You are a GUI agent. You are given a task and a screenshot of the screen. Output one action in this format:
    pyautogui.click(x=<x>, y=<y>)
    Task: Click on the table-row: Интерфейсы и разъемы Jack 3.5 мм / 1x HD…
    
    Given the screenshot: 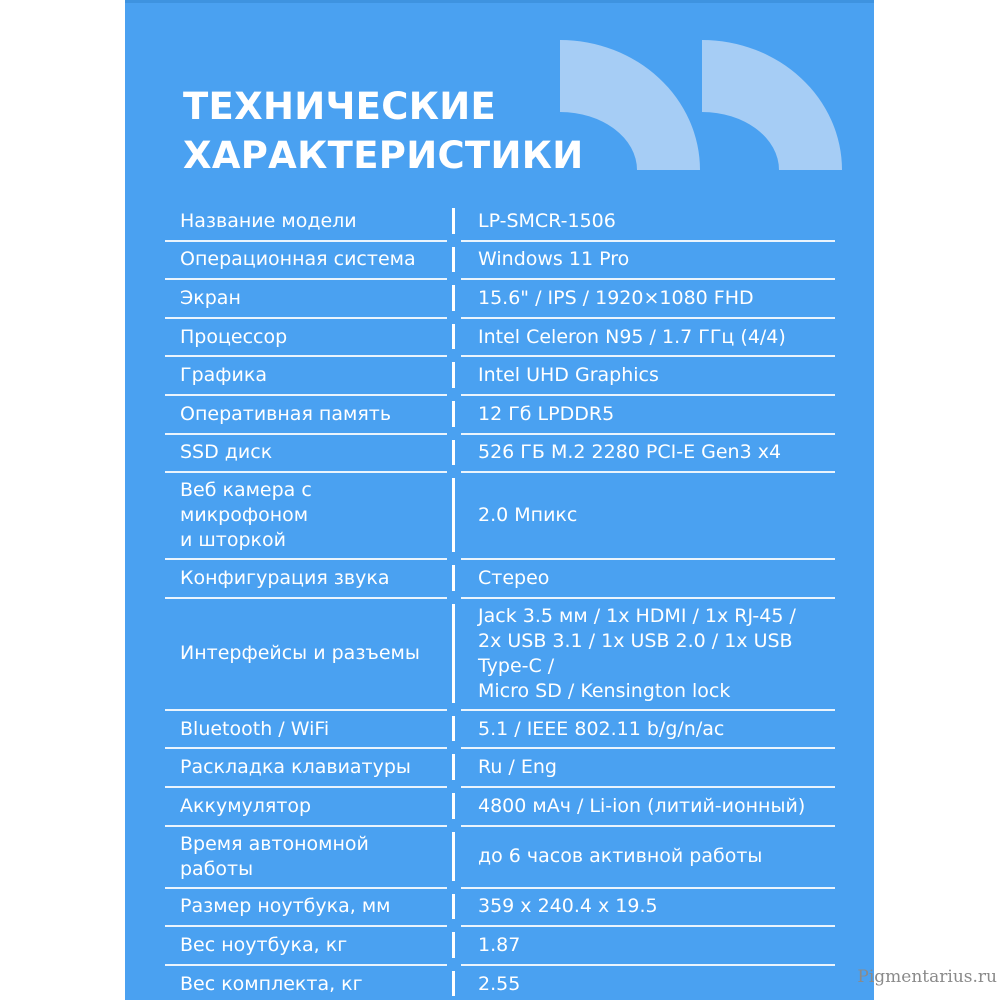 What is the action you would take?
    pyautogui.click(x=500, y=655)
    